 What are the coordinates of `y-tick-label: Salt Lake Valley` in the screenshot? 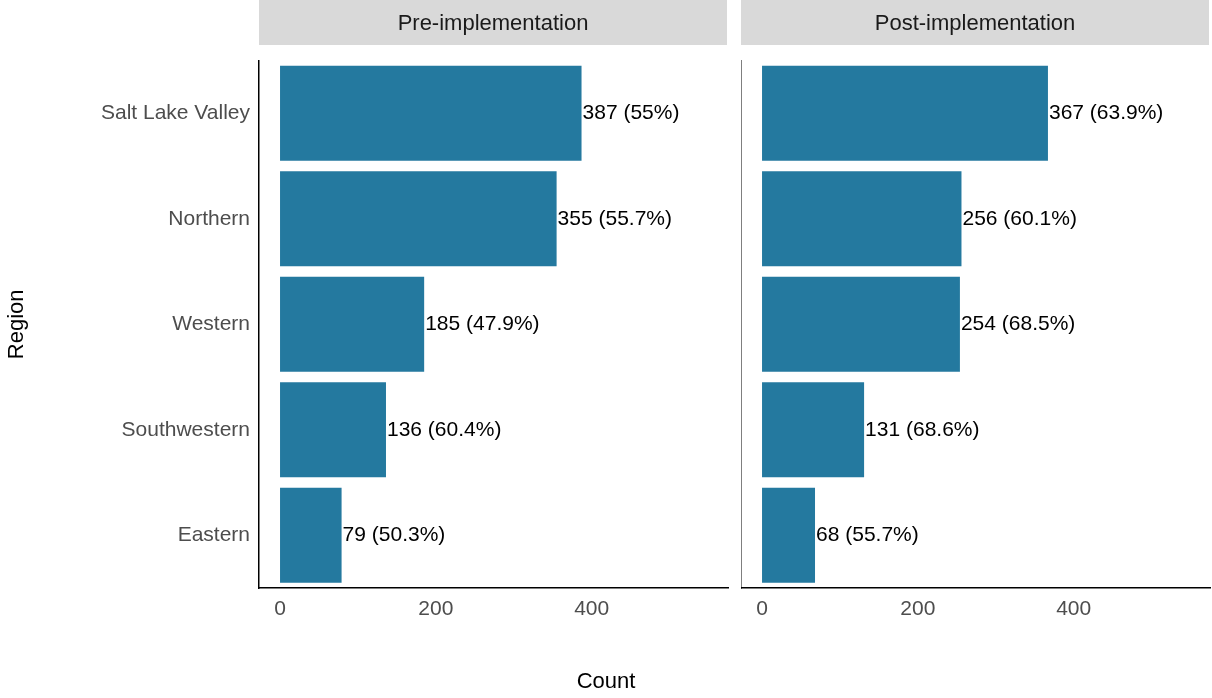 It's located at (175, 112).